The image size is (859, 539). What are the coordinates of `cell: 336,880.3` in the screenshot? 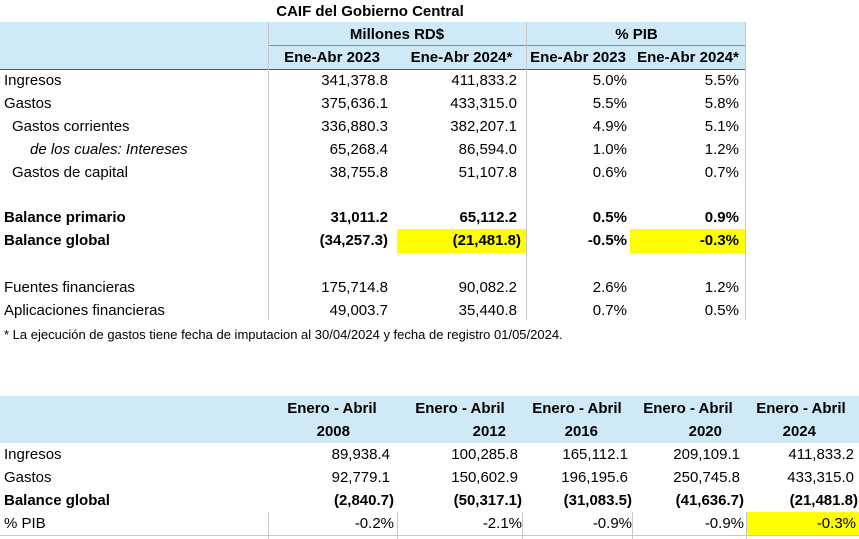 It's located at (354, 126).